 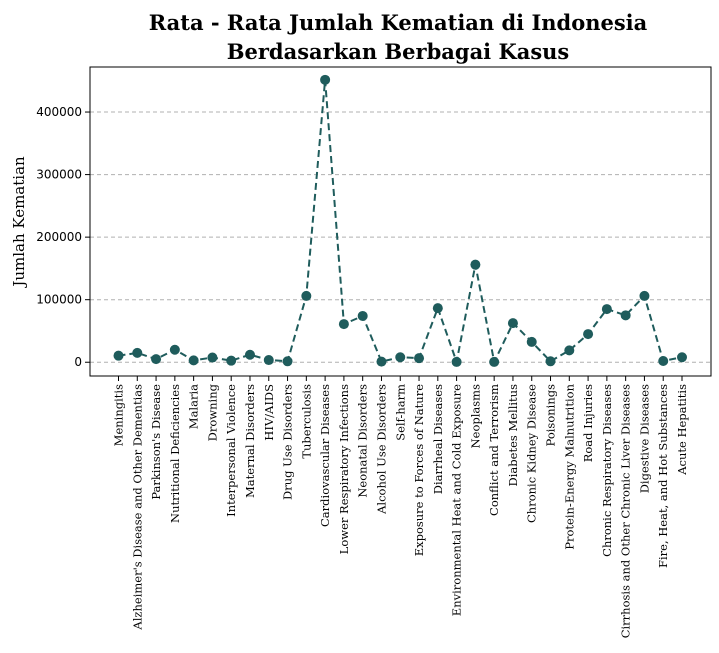 What do you see at coordinates (250, 441) in the screenshot?
I see `x-tick-label: Maternal Disorders` at bounding box center [250, 441].